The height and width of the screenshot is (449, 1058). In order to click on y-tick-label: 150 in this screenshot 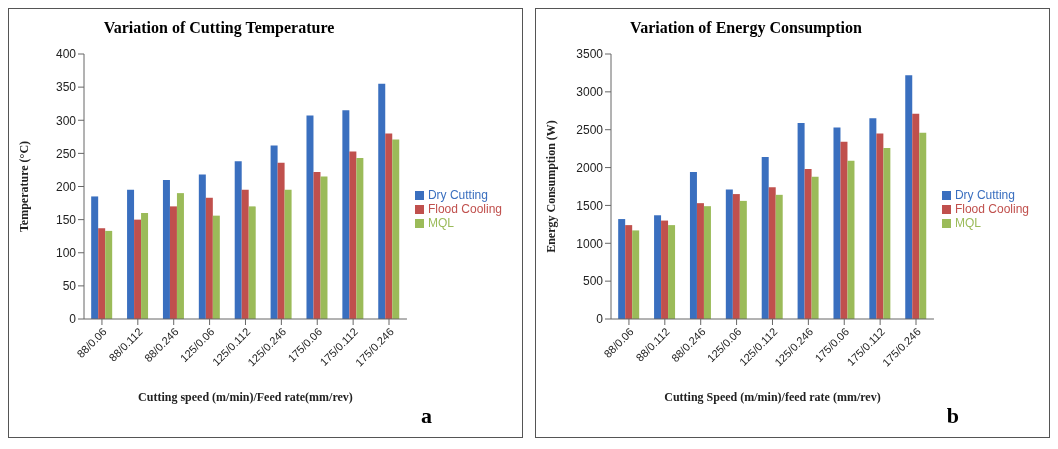, I will do `click(66, 219)`.